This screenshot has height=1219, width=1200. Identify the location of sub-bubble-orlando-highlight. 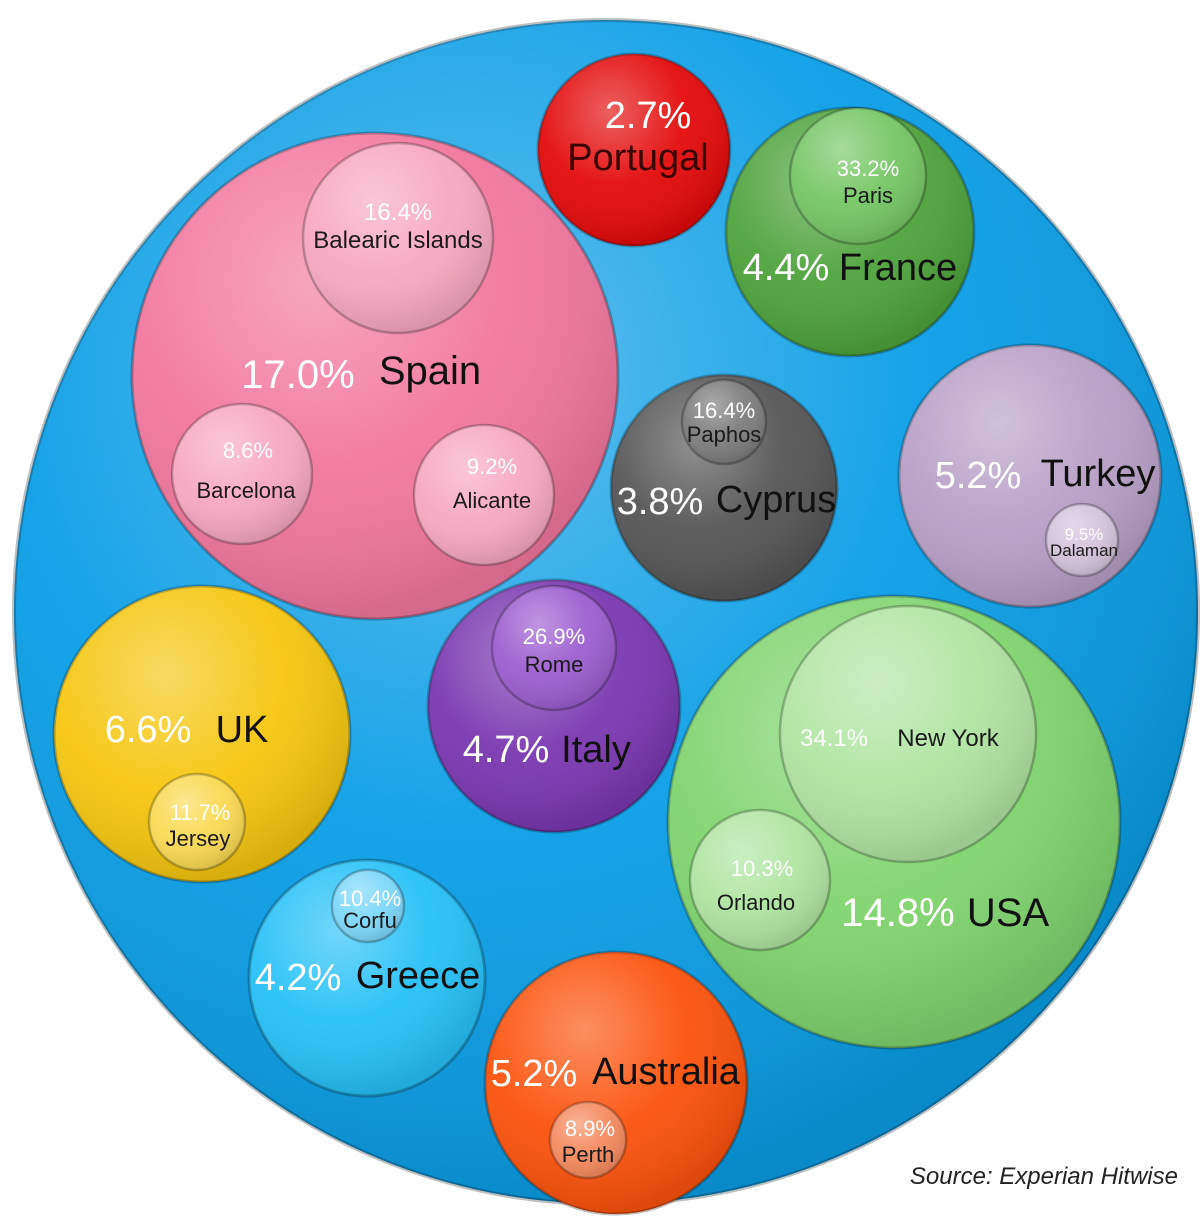
(760, 880).